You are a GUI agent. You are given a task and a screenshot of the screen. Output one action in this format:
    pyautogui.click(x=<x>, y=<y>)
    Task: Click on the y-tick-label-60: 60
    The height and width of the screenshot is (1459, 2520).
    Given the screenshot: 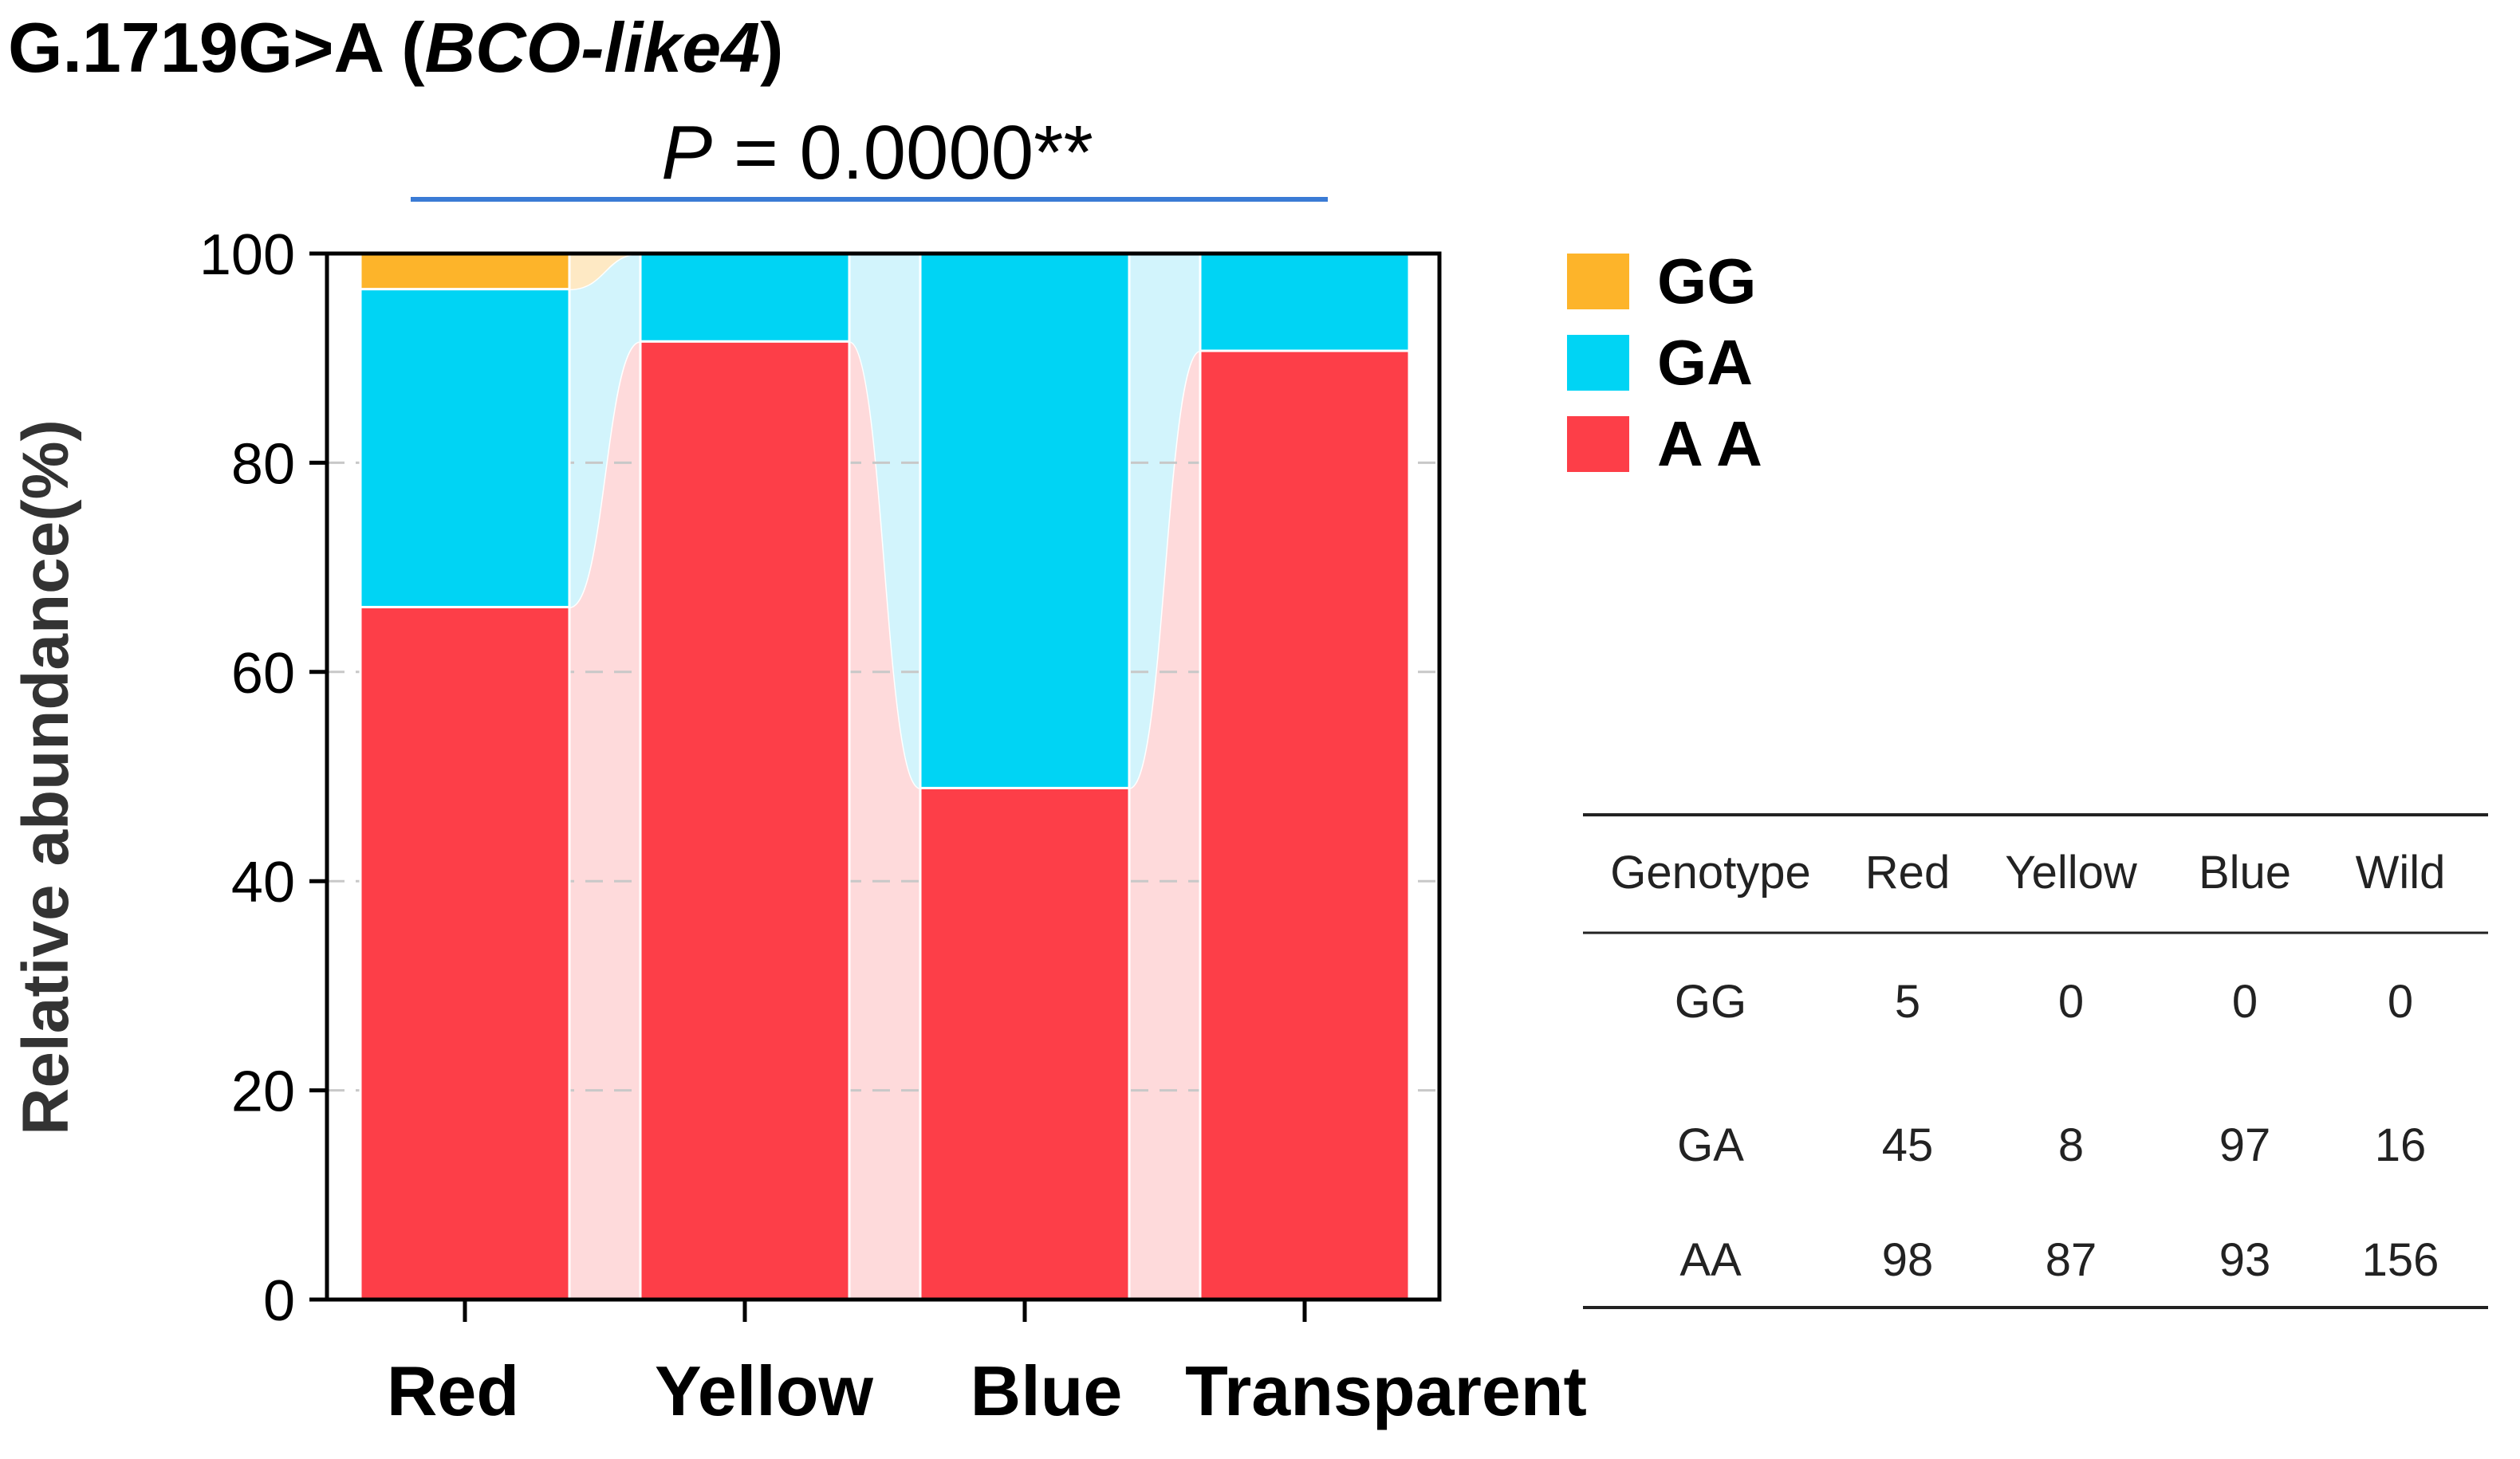 What is the action you would take?
    pyautogui.click(x=263, y=674)
    